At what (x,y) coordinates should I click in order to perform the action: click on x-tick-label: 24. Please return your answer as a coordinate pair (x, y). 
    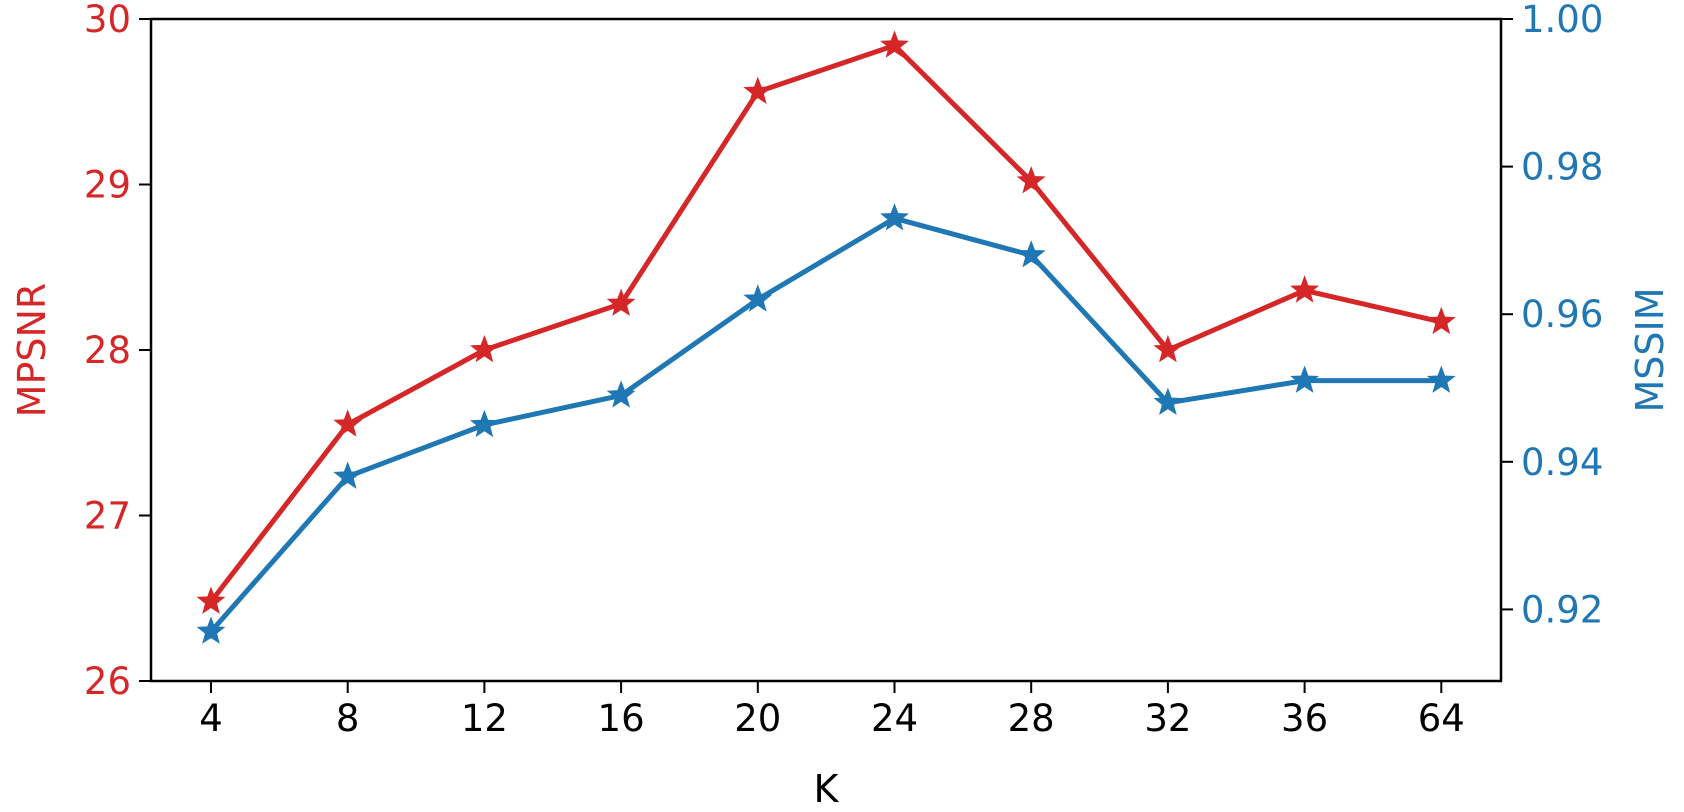
    Looking at the image, I should click on (894, 718).